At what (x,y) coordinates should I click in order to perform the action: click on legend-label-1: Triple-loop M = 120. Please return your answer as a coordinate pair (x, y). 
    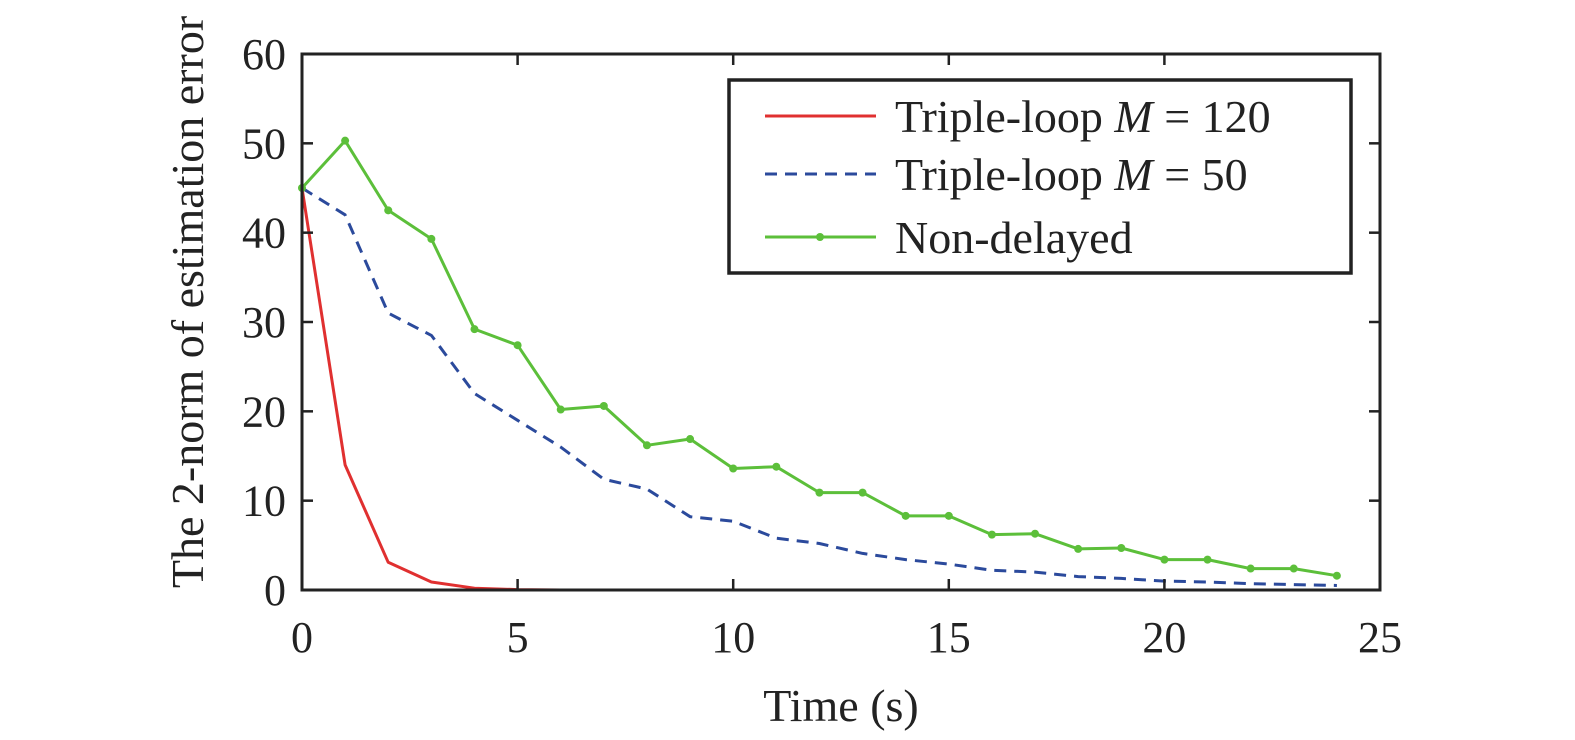
    Looking at the image, I should click on (1083, 116).